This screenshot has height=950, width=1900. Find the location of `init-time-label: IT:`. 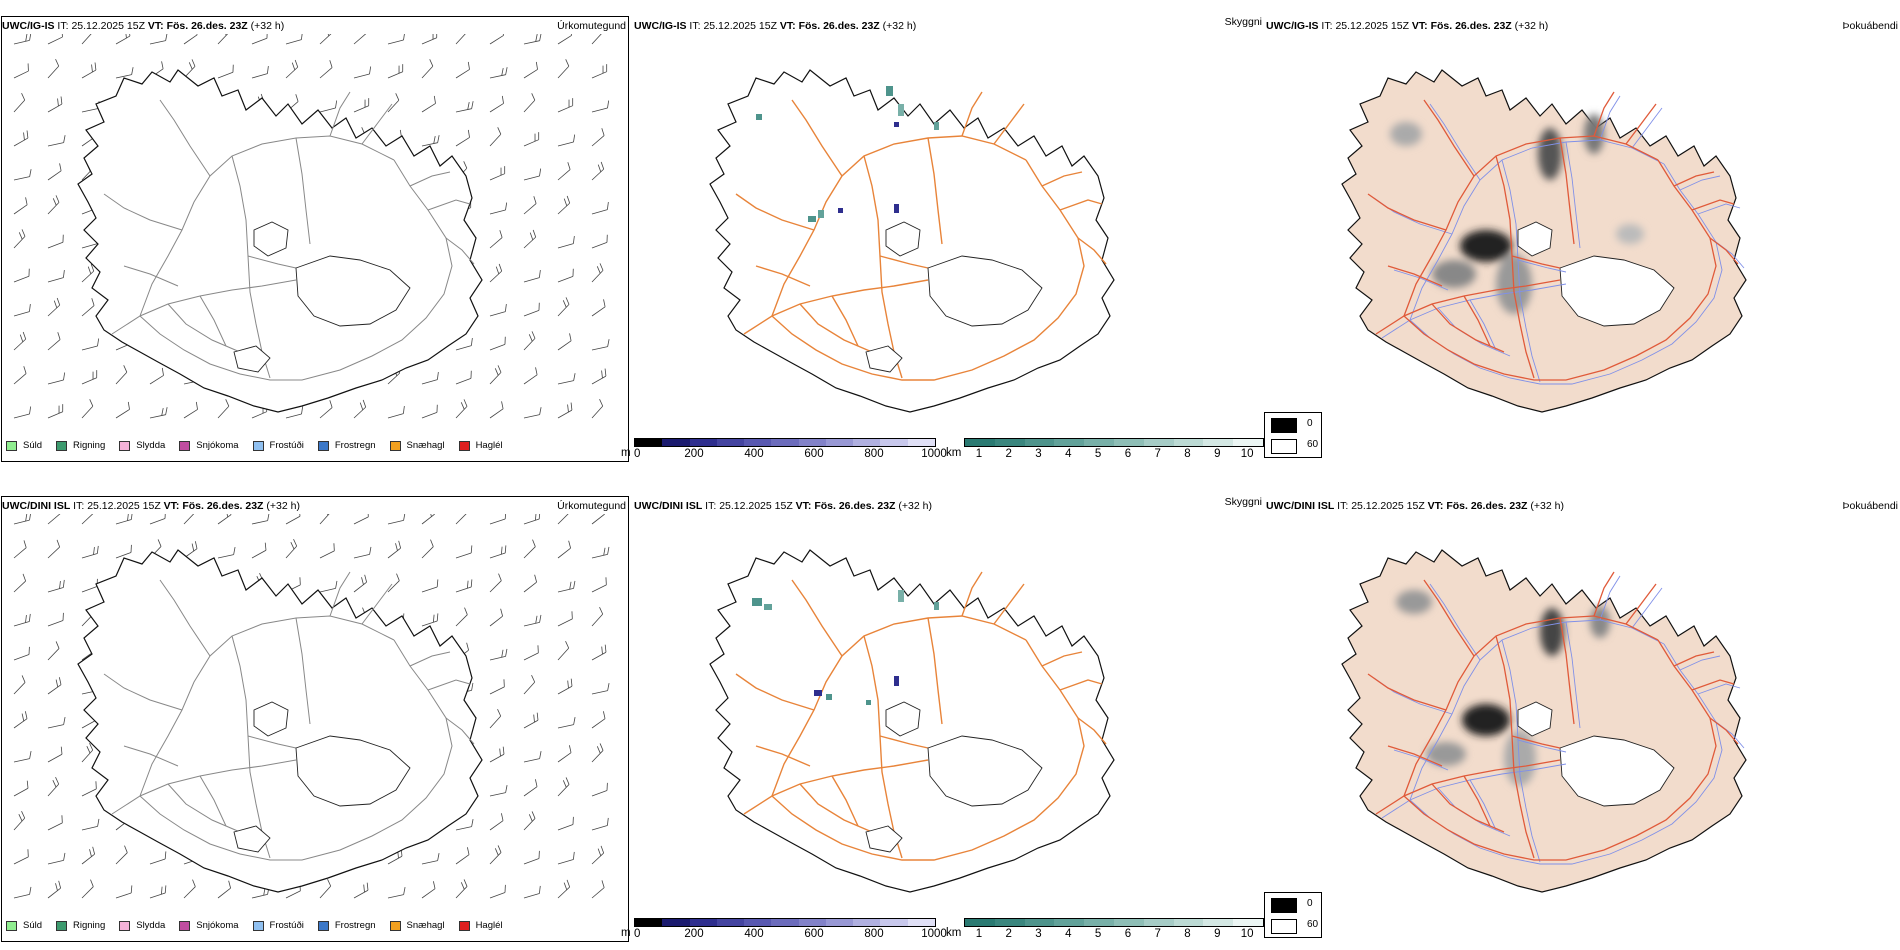

init-time-label: IT: is located at coordinates (1343, 506).